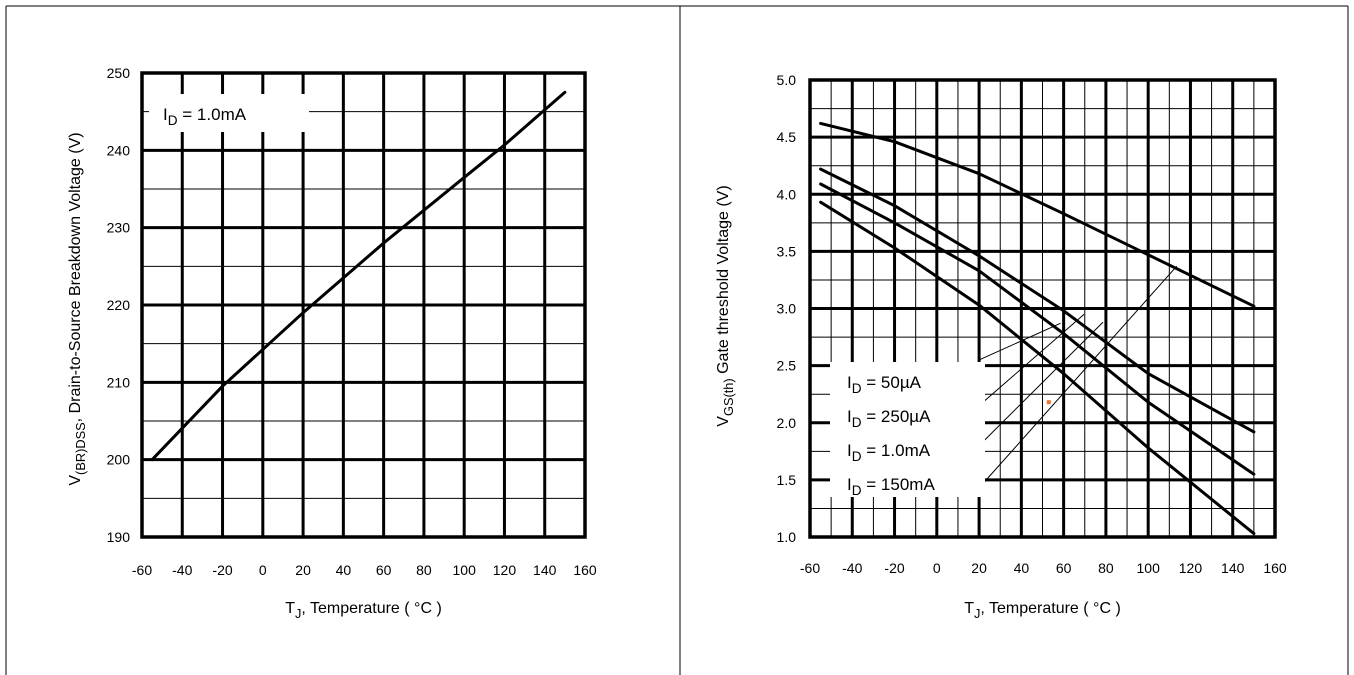 The image size is (1354, 675). What do you see at coordinates (119, 228) in the screenshot?
I see `y-tick-label: 230` at bounding box center [119, 228].